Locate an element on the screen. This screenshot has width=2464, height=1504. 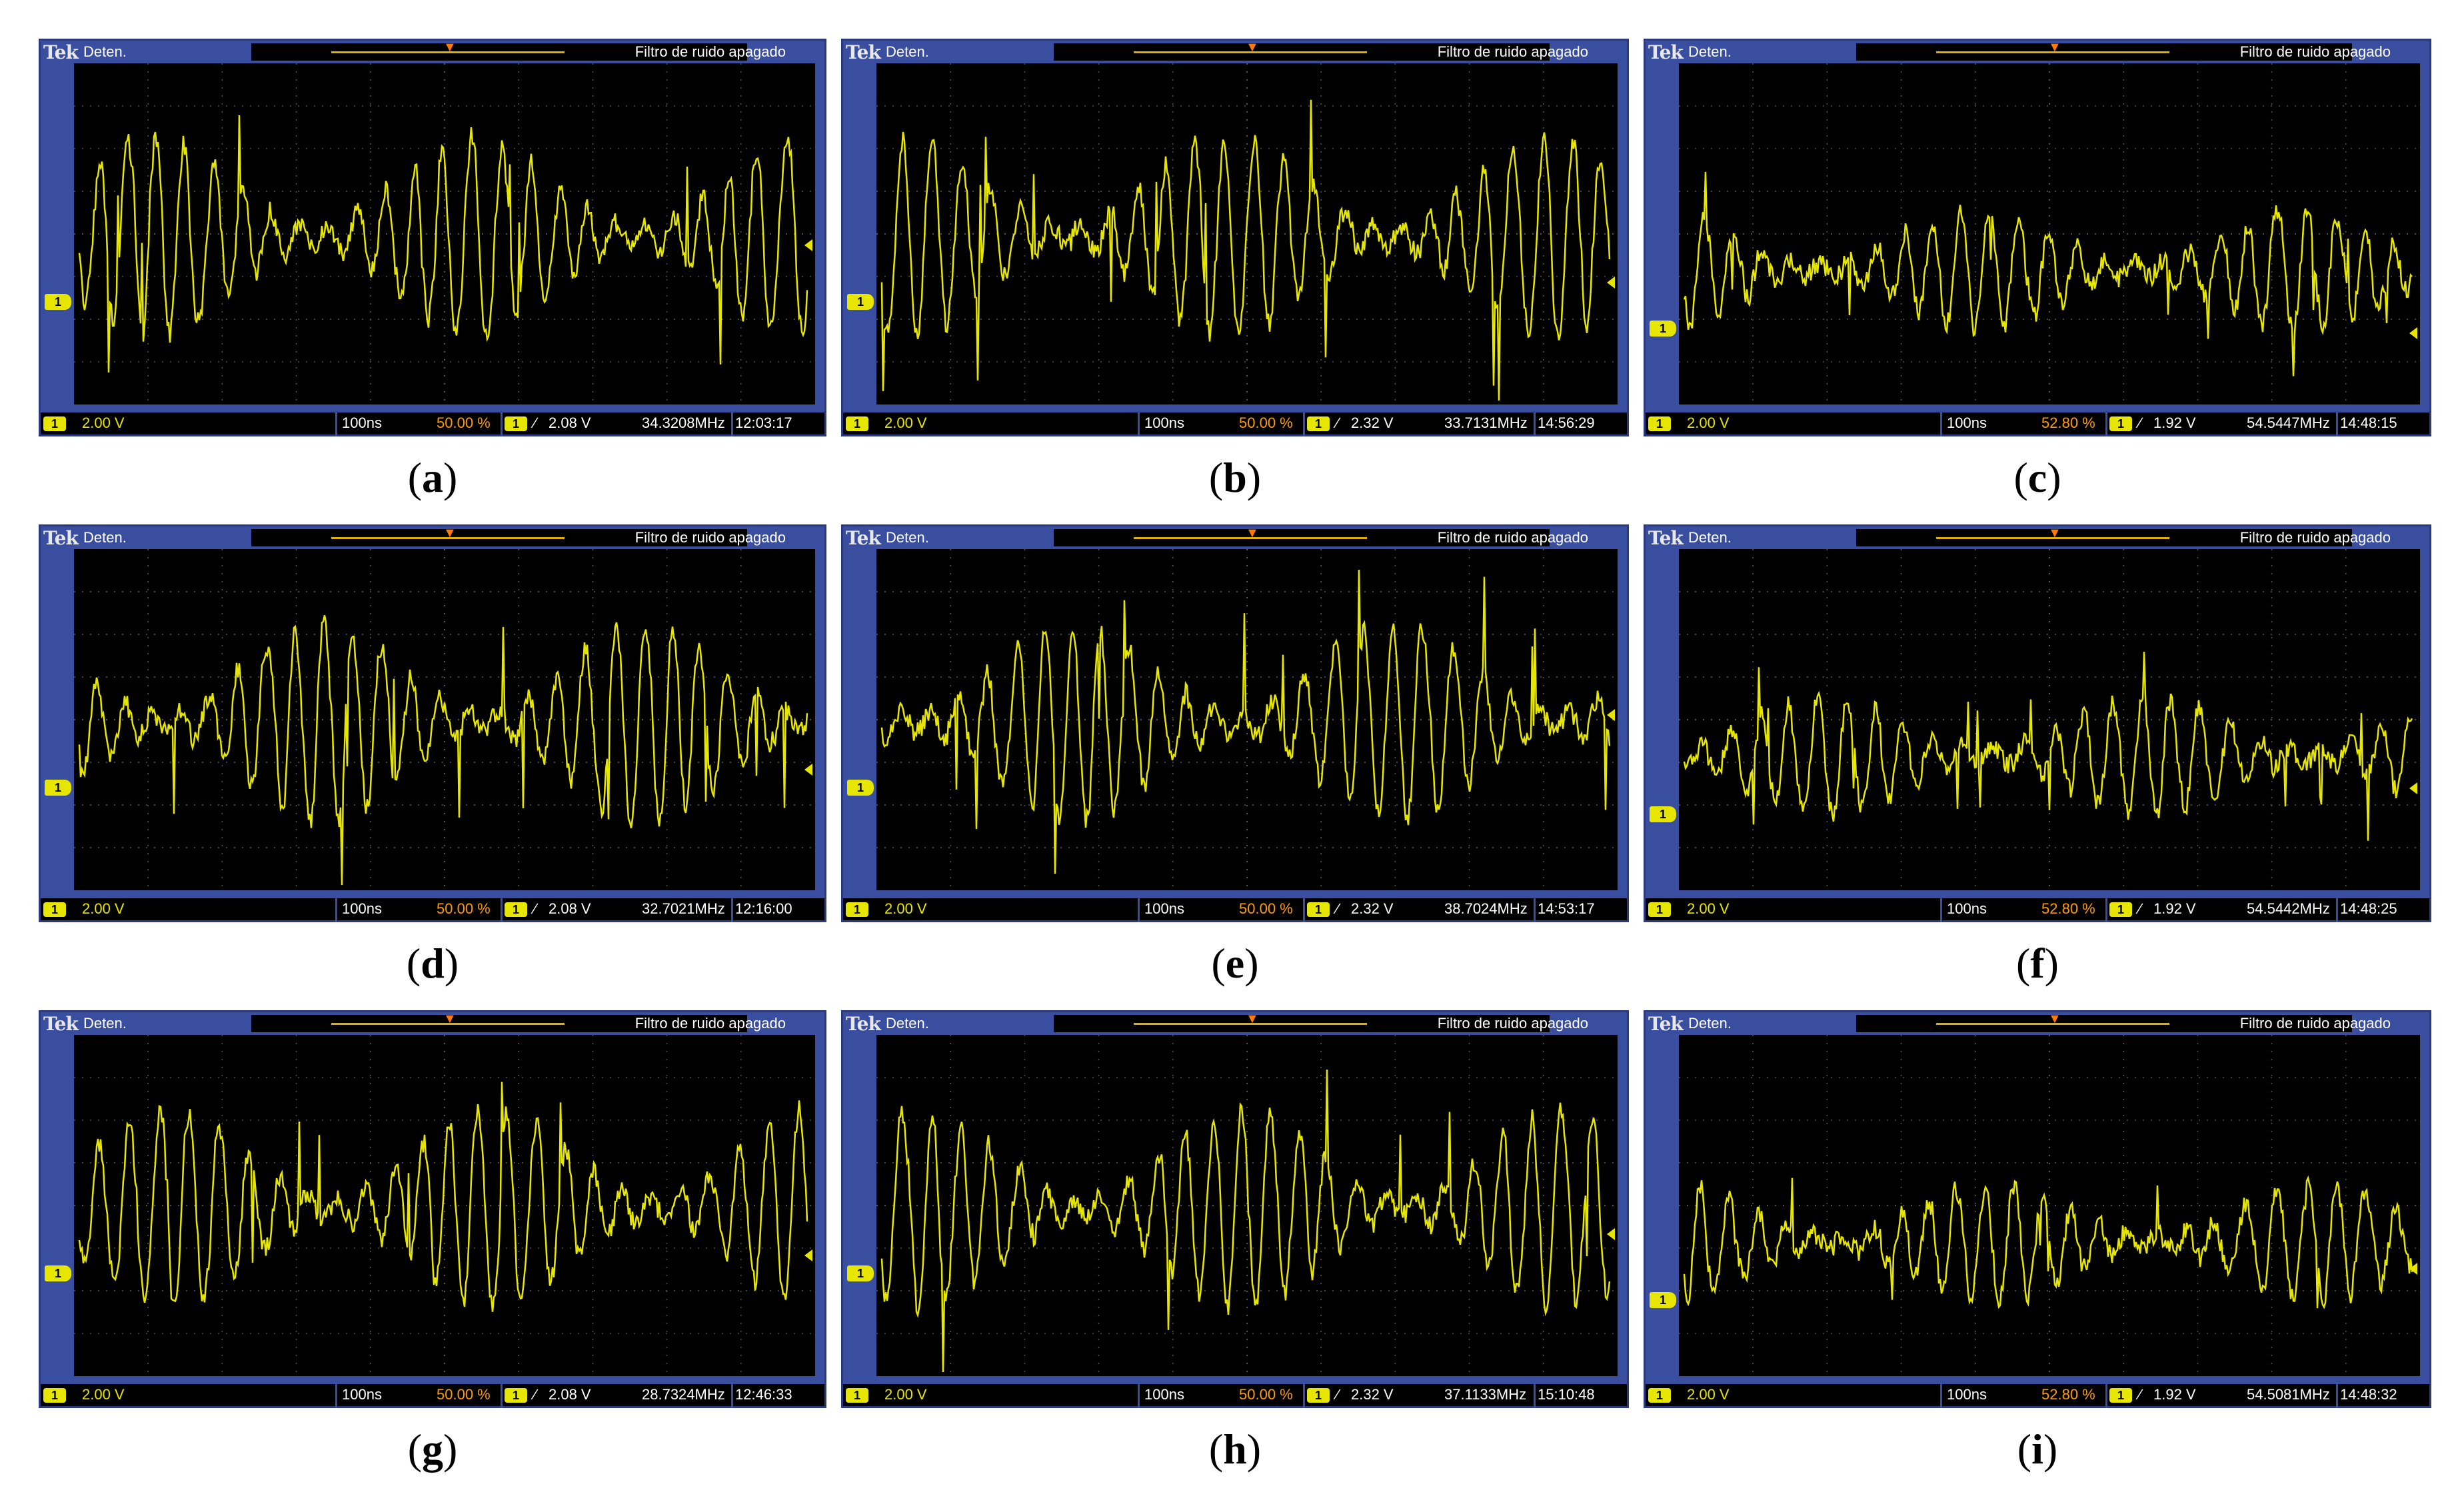
caption-g: (g) is located at coordinates (432, 1449).